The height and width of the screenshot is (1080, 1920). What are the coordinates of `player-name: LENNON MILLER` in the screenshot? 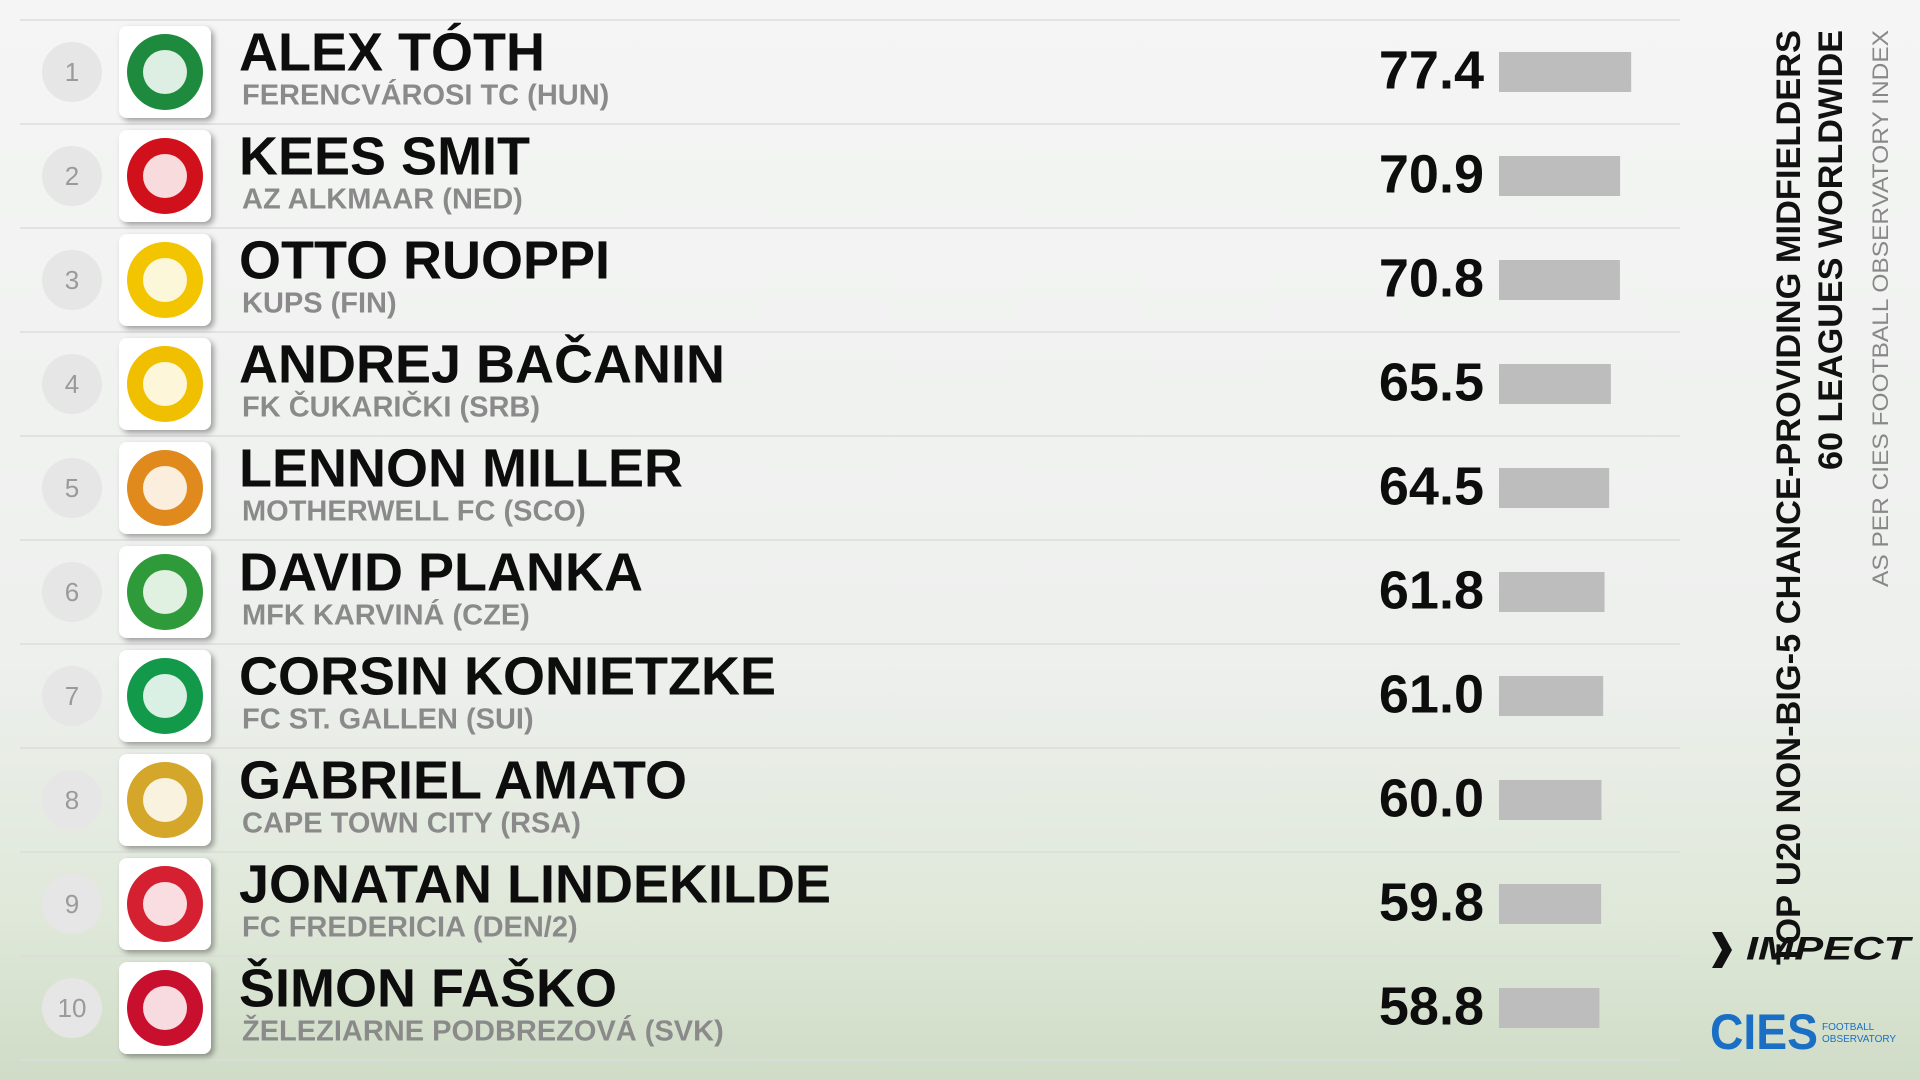 It's located at (461, 468).